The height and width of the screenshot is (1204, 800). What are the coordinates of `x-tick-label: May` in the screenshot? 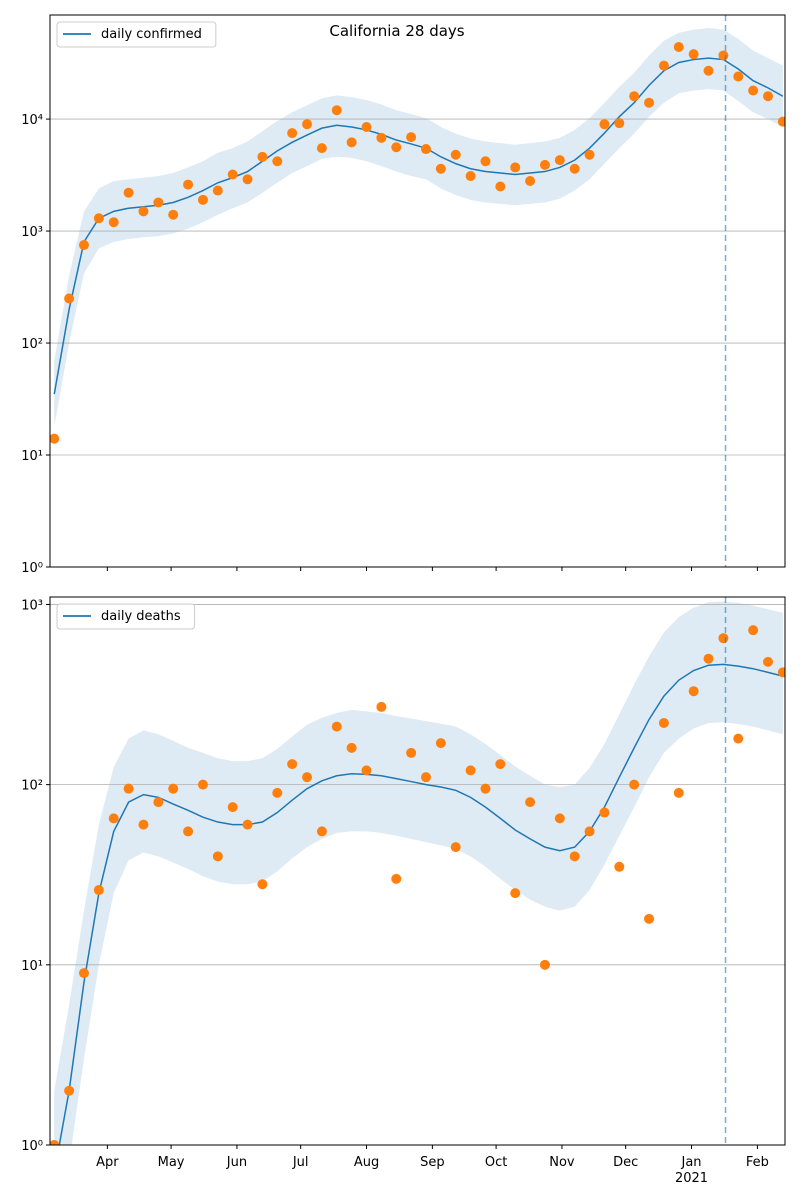 It's located at (171, 1162).